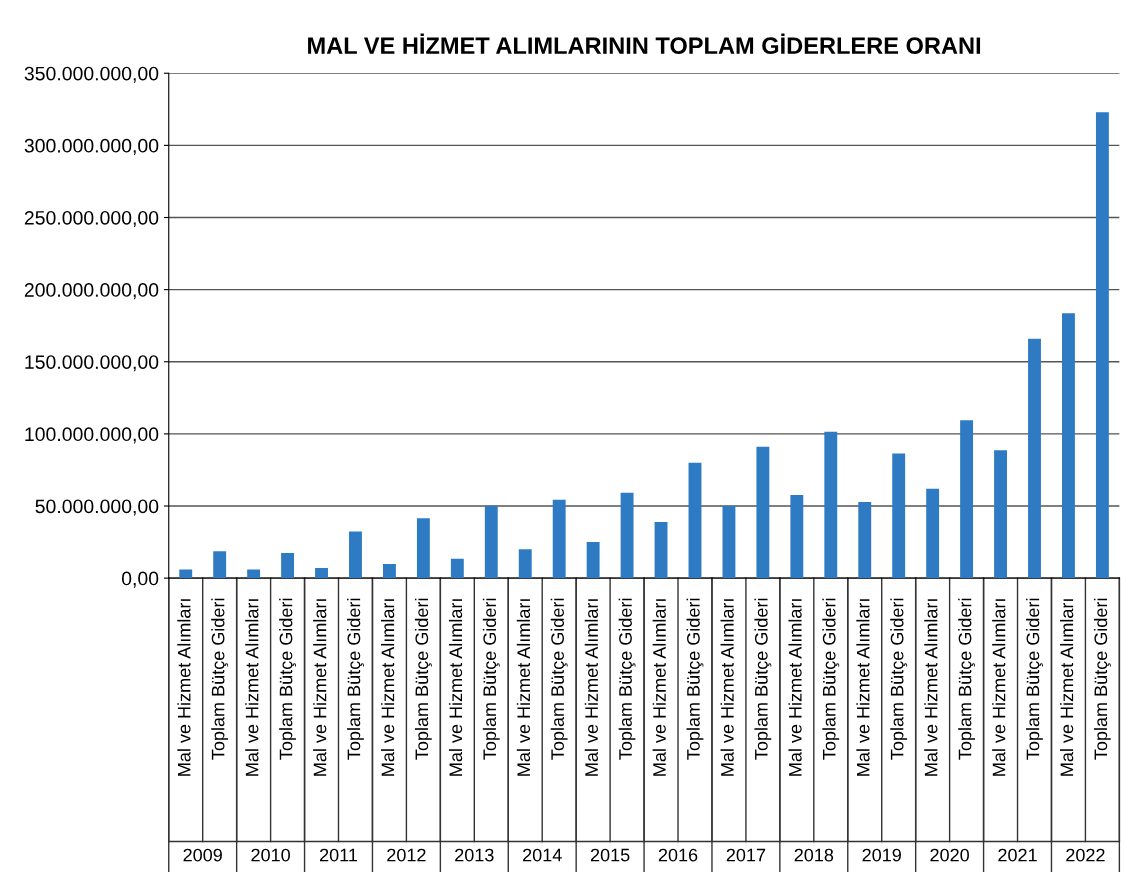 The width and height of the screenshot is (1125, 872). I want to click on y-tick-label: 200.000.000,00, so click(91, 291).